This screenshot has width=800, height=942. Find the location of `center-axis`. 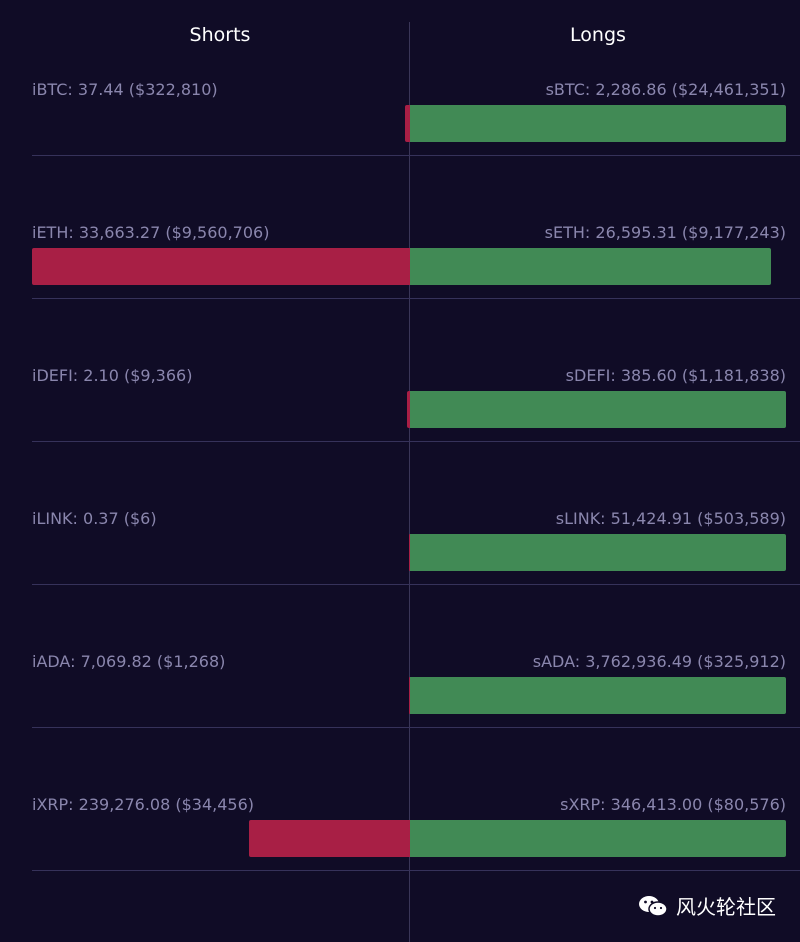

center-axis is located at coordinates (409, 482).